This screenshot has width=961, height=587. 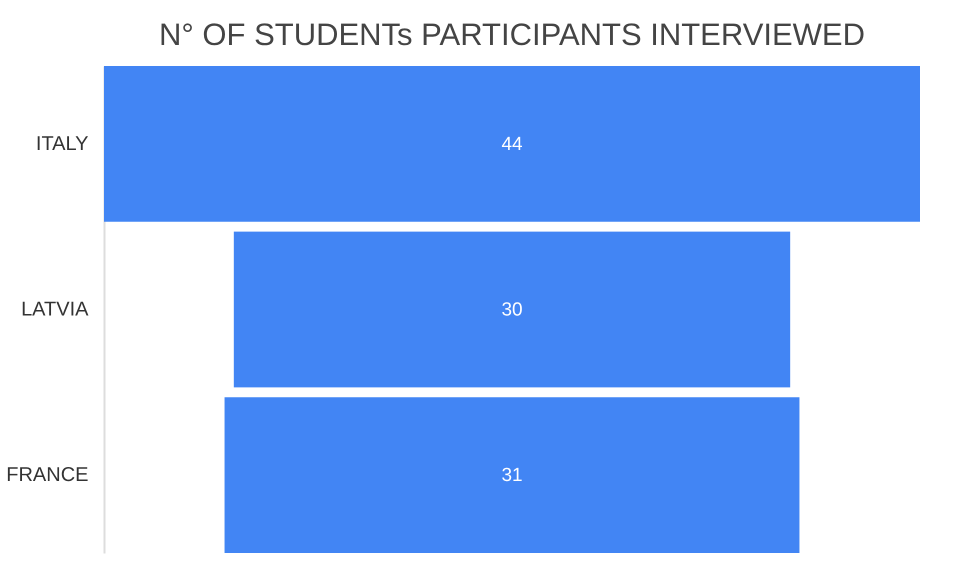 I want to click on data-label: 31, so click(x=512, y=475).